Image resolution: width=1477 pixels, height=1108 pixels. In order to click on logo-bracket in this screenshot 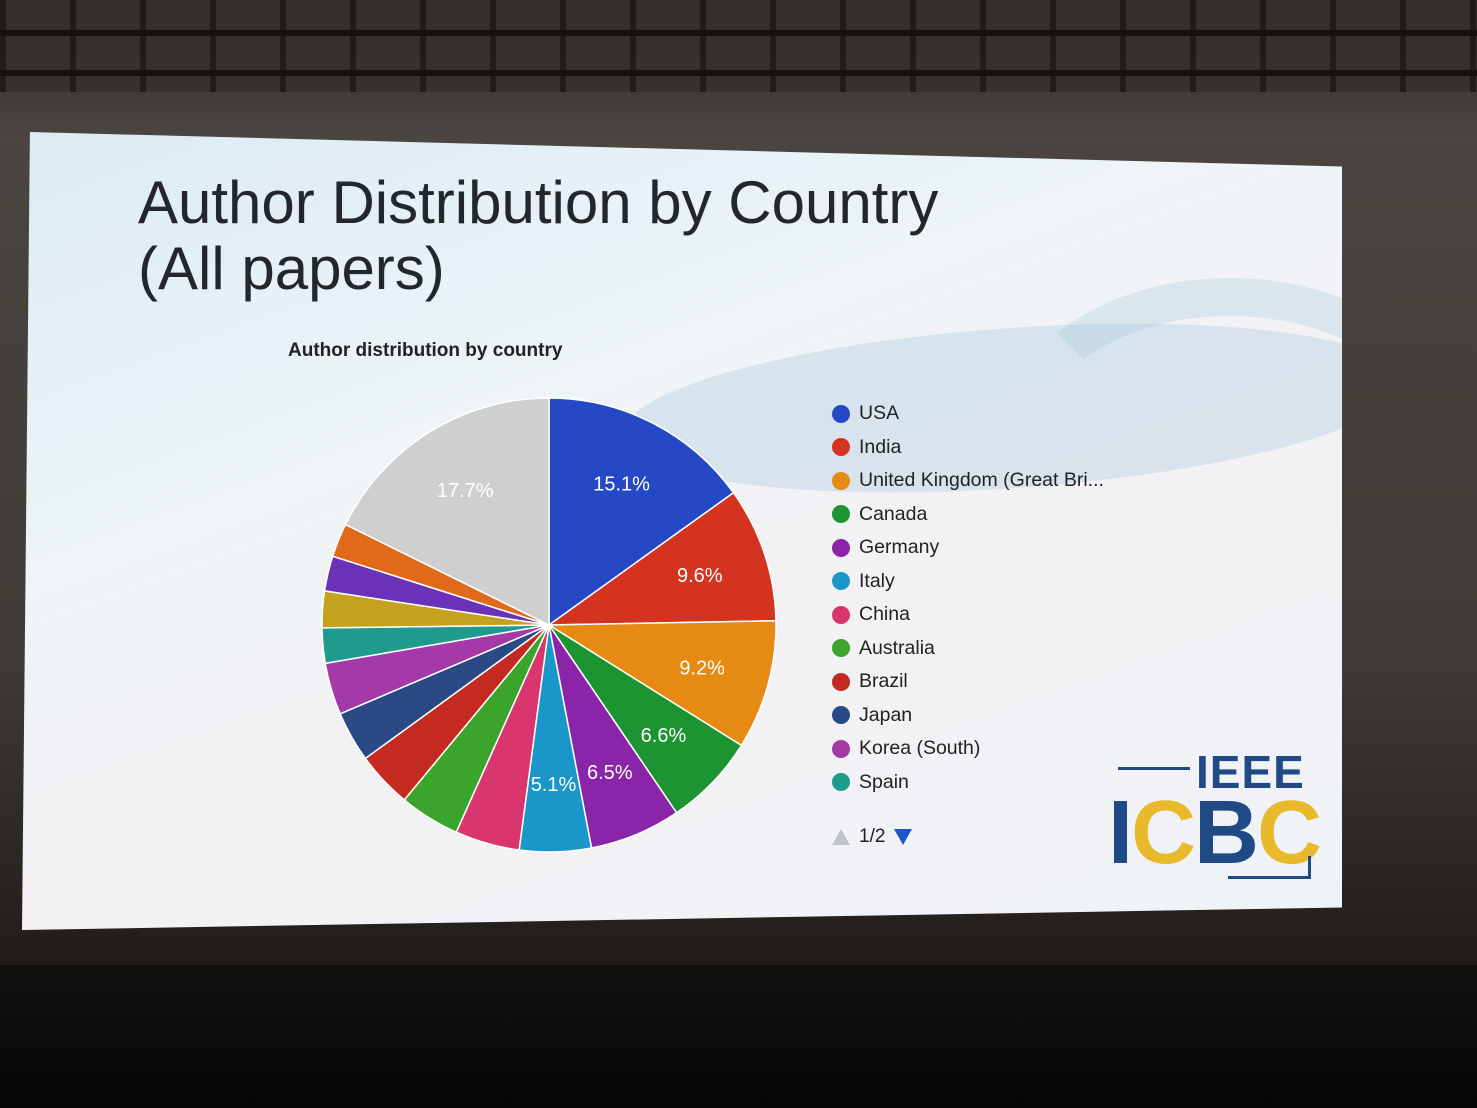, I will do `click(1269, 867)`.